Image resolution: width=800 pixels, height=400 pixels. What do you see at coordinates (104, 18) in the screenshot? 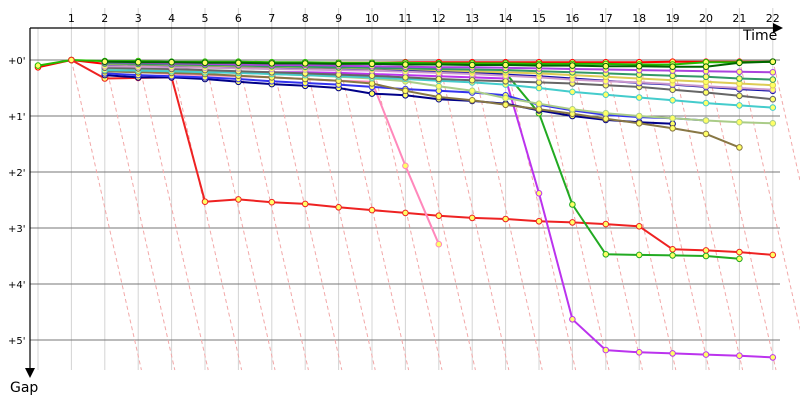
I see `x-tick-label: 2` at bounding box center [104, 18].